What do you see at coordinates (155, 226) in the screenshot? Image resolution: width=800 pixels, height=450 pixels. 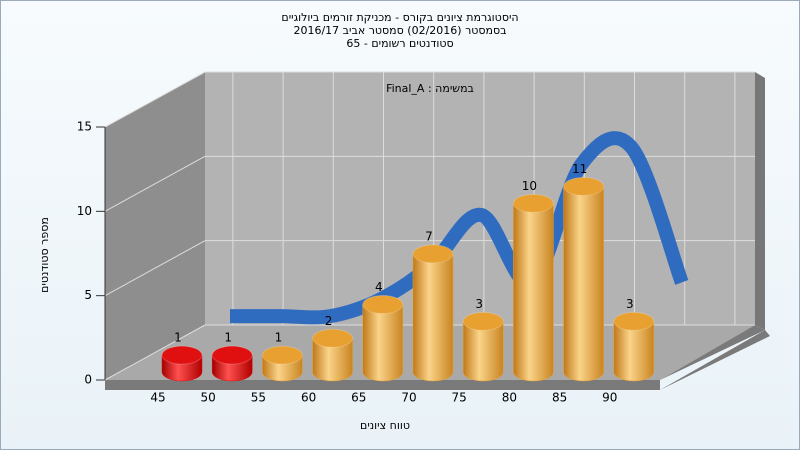 I see `left-wall` at bounding box center [155, 226].